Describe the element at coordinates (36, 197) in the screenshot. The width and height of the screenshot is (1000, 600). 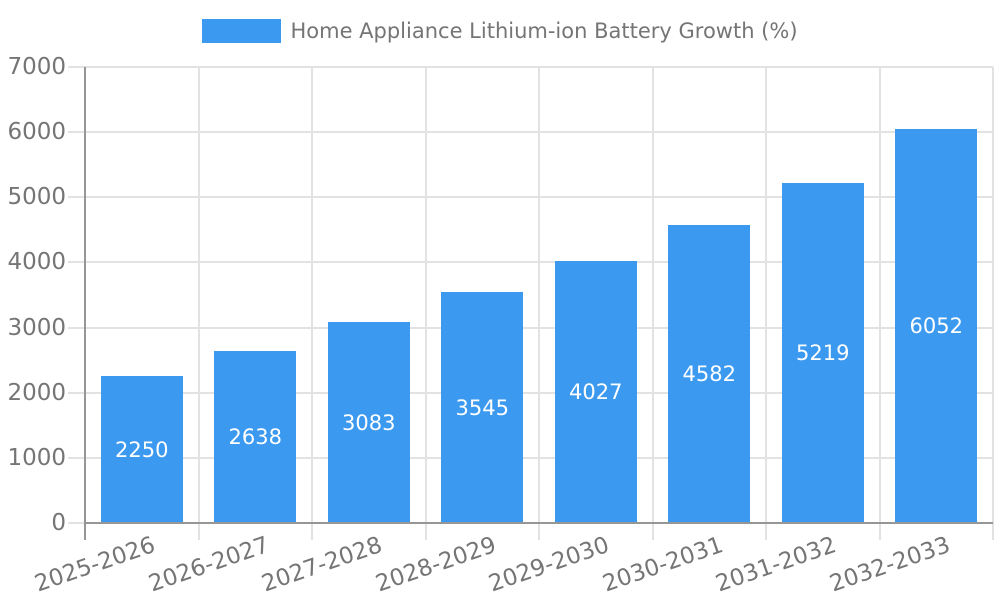
I see `y-tick-label: 5000` at that location.